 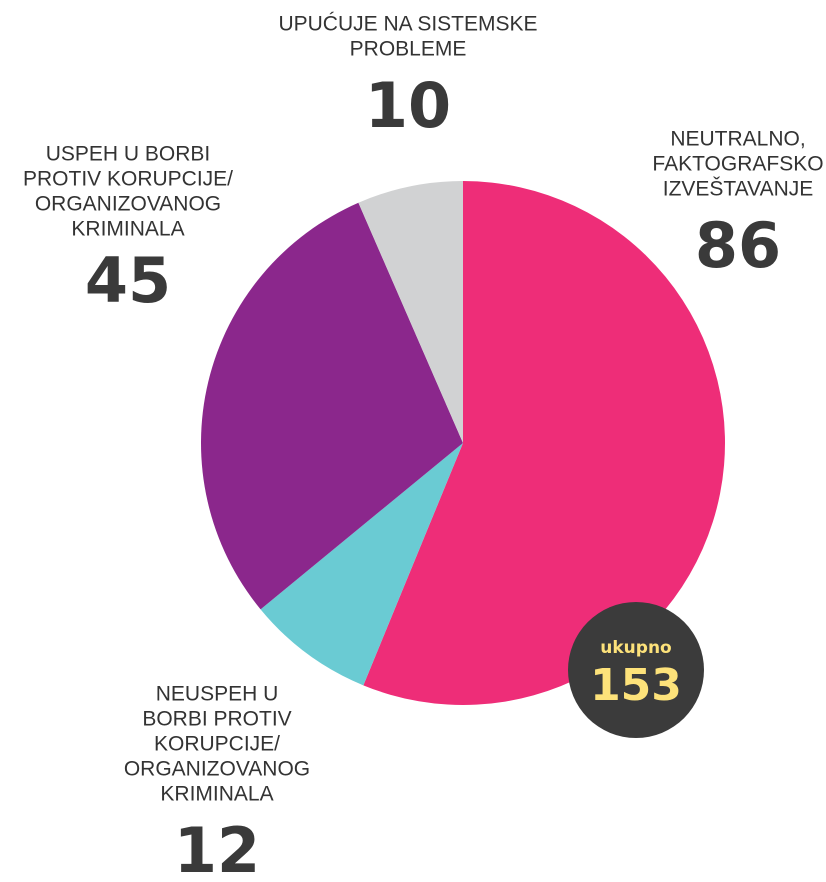 What do you see at coordinates (128, 154) in the screenshot?
I see `slice-label: USPEH U BORBI` at bounding box center [128, 154].